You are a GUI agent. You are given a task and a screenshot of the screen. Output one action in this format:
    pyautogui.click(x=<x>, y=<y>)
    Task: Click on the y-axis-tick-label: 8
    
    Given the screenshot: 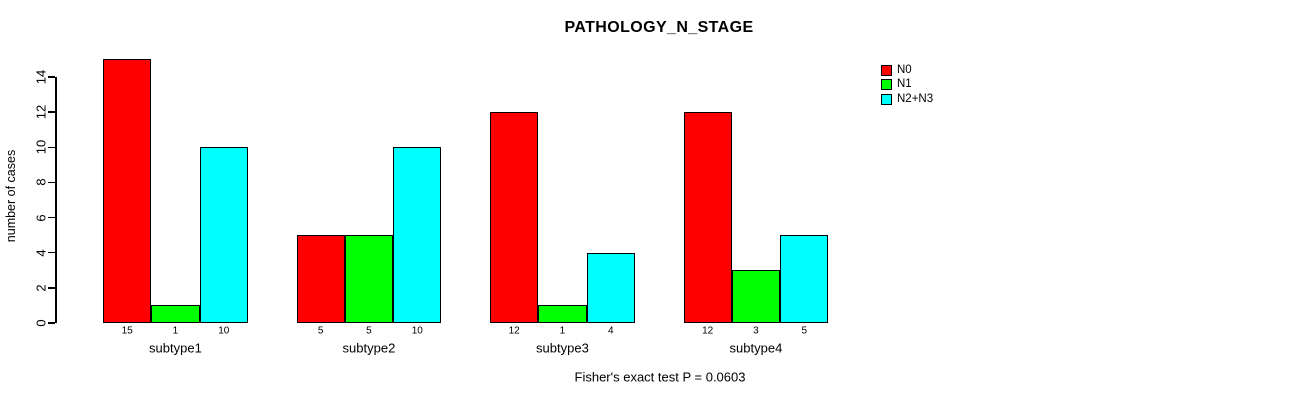 What is the action you would take?
    pyautogui.click(x=41, y=182)
    